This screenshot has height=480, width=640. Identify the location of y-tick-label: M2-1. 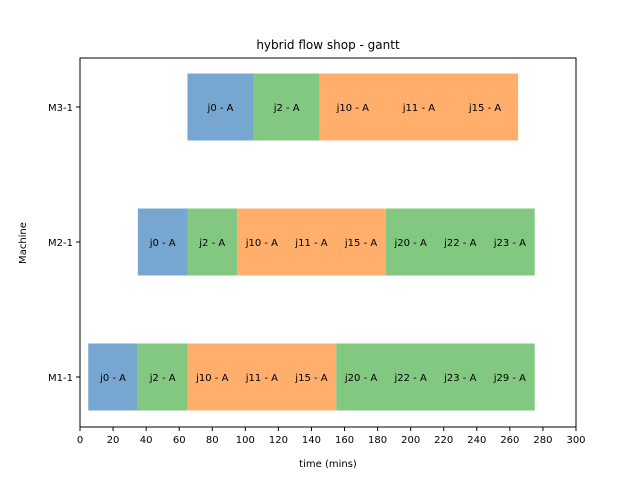
(60, 243).